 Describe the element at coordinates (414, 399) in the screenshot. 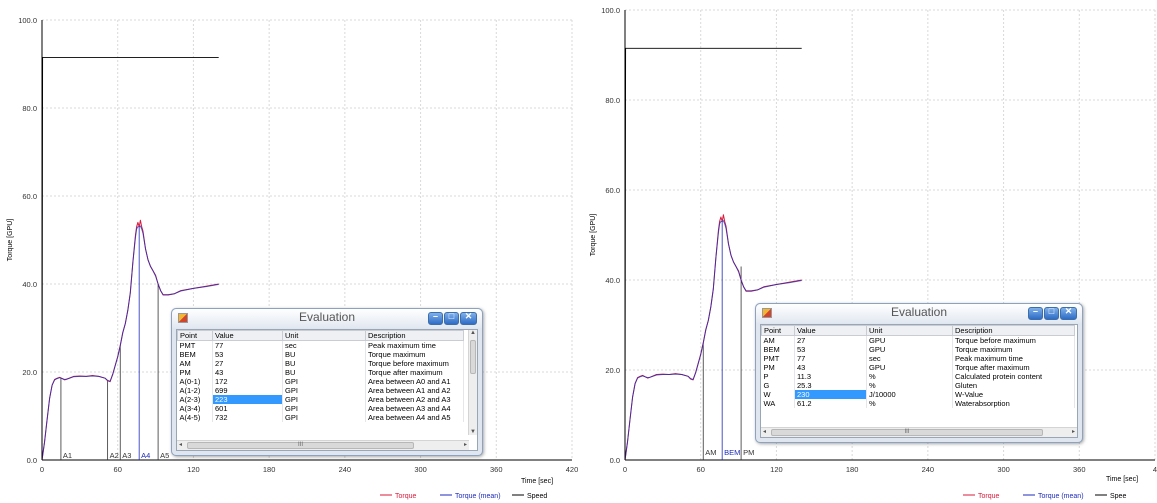

I see `table-cell: Area between A2 and A3` at that location.